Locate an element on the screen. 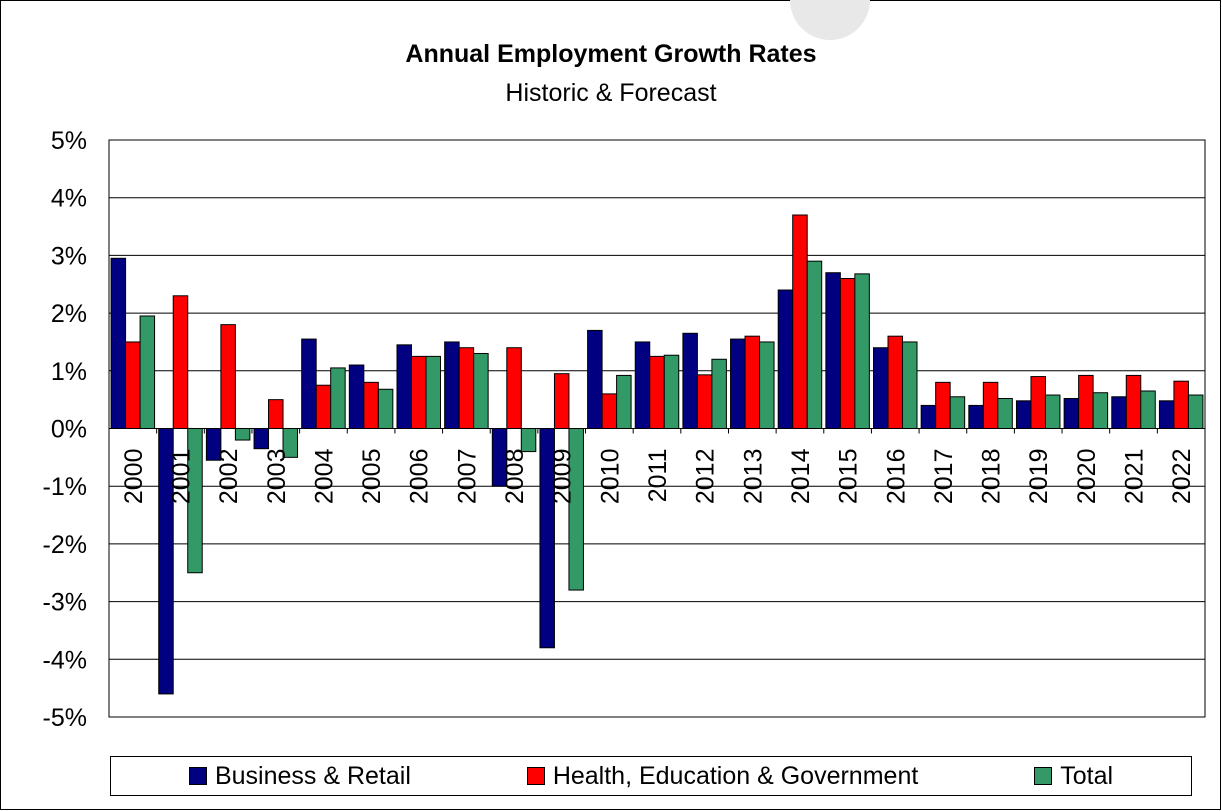 The image size is (1222, 811). x-tick-label: 2006 is located at coordinates (420, 477).